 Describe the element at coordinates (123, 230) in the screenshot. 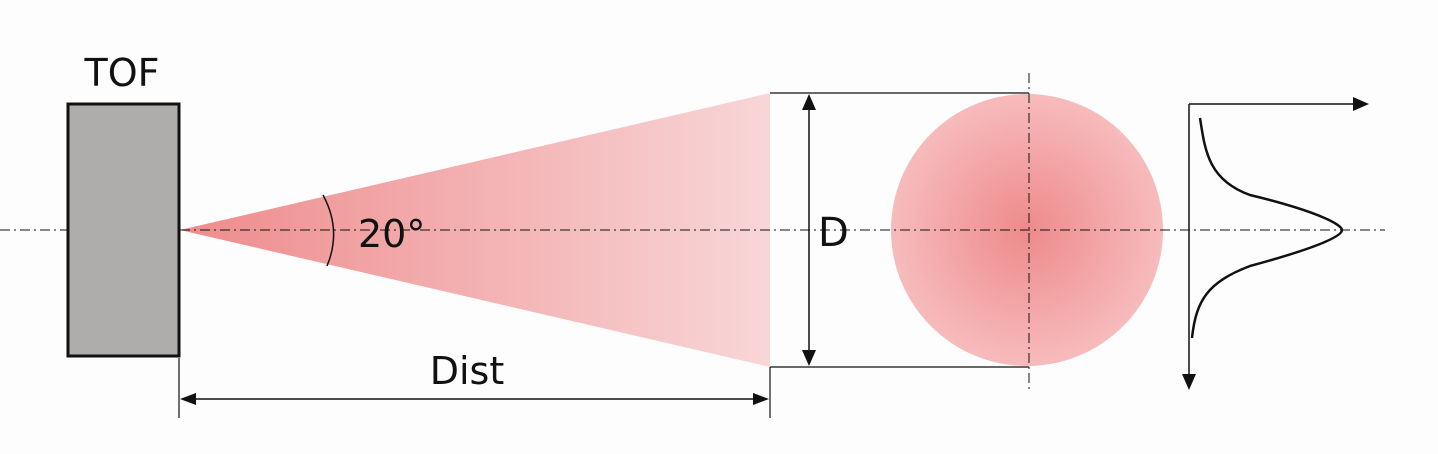

I see `tof-sensor-icon` at that location.